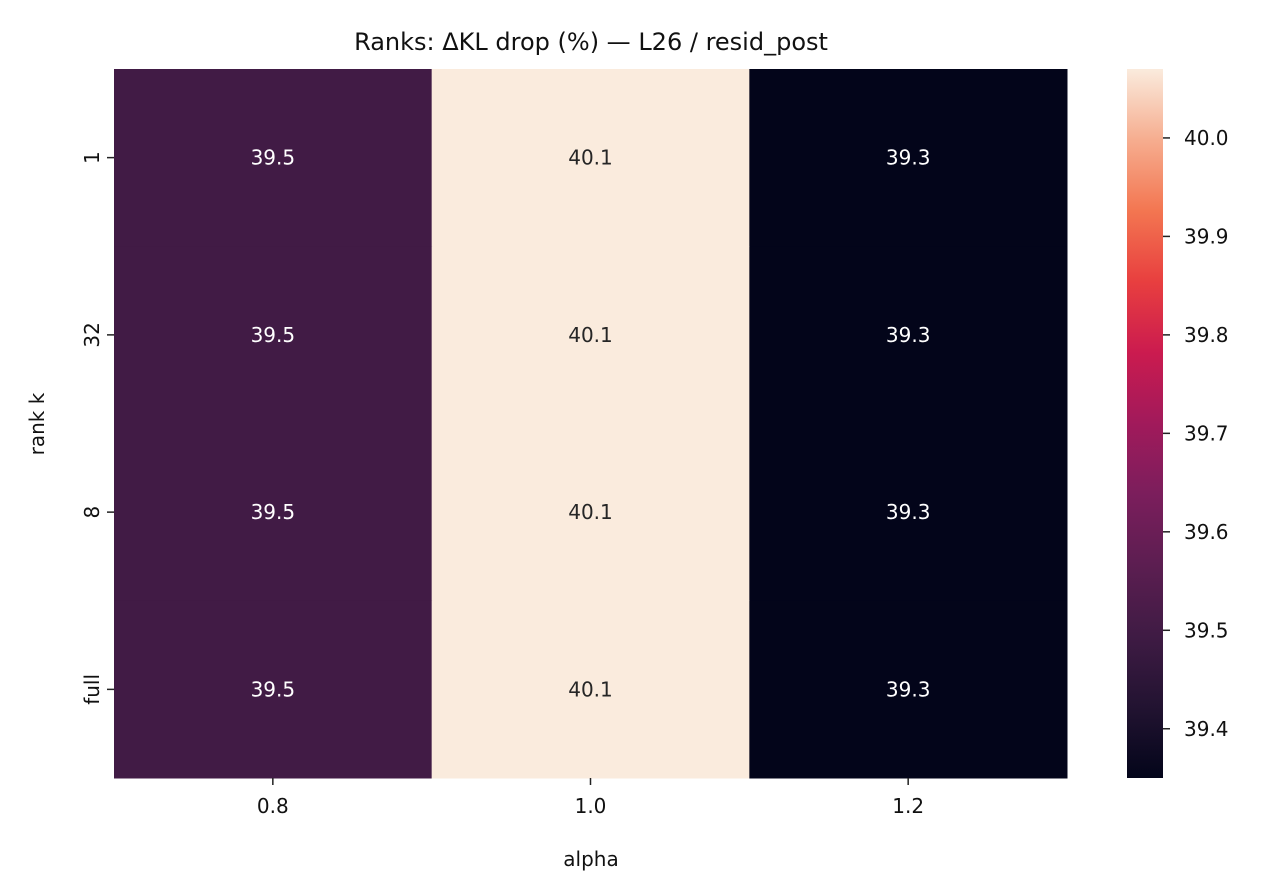 Image resolution: width=1275 pixels, height=894 pixels. What do you see at coordinates (591, 806) in the screenshot?
I see `x-tick-label: 1.0` at bounding box center [591, 806].